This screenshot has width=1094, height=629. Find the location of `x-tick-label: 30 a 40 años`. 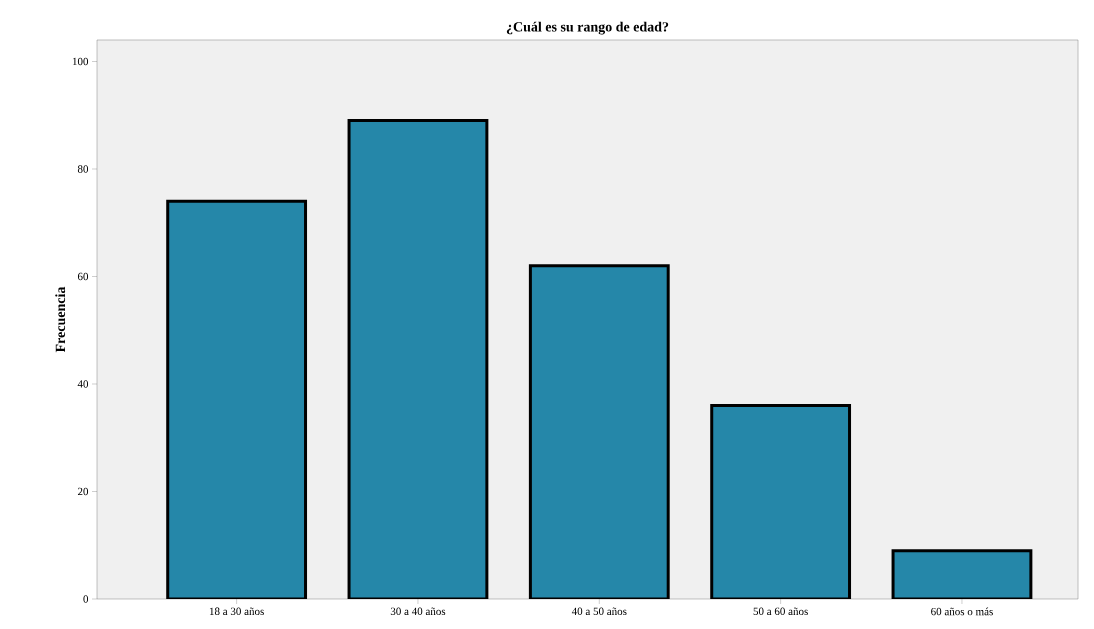

x-tick-label: 30 a 40 años is located at coordinates (418, 611).